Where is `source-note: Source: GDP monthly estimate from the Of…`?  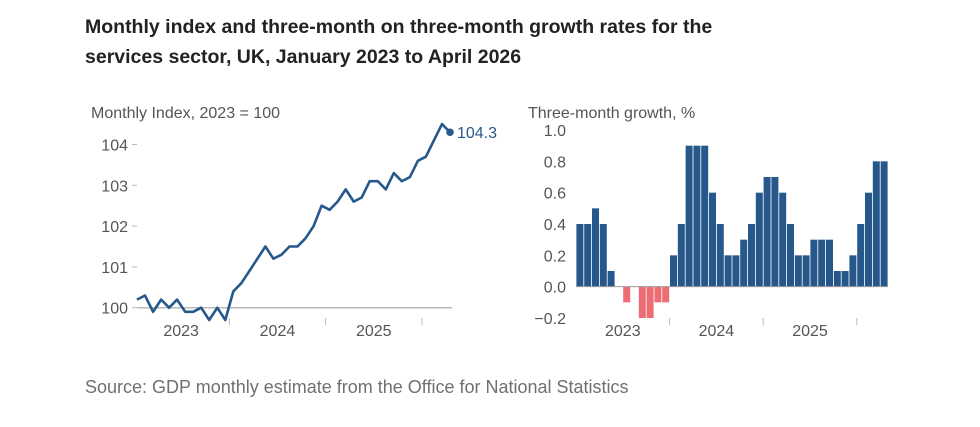 source-note: Source: GDP monthly estimate from the Of… is located at coordinates (357, 387).